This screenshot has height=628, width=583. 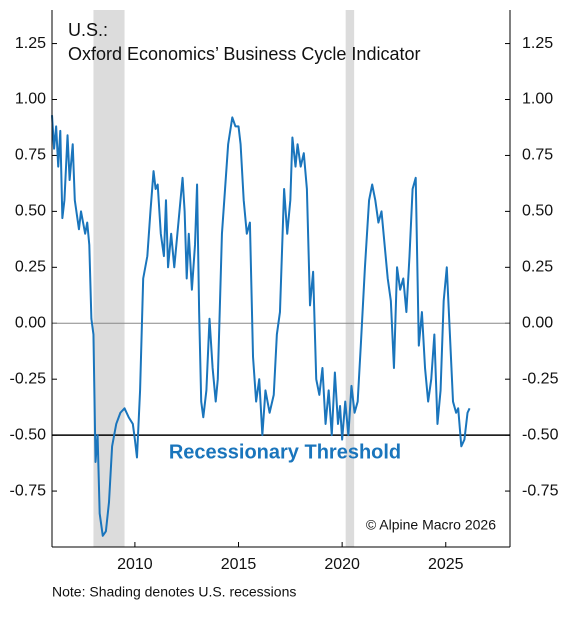 What do you see at coordinates (30, 267) in the screenshot?
I see `y-tick-label: 0.25` at bounding box center [30, 267].